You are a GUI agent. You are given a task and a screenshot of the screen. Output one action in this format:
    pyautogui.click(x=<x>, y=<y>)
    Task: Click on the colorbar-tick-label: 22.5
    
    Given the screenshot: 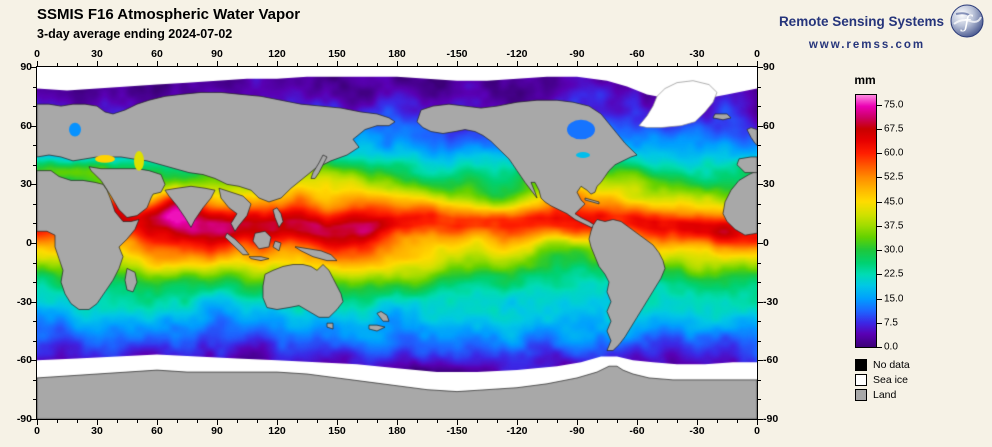 What is the action you would take?
    pyautogui.click(x=894, y=274)
    